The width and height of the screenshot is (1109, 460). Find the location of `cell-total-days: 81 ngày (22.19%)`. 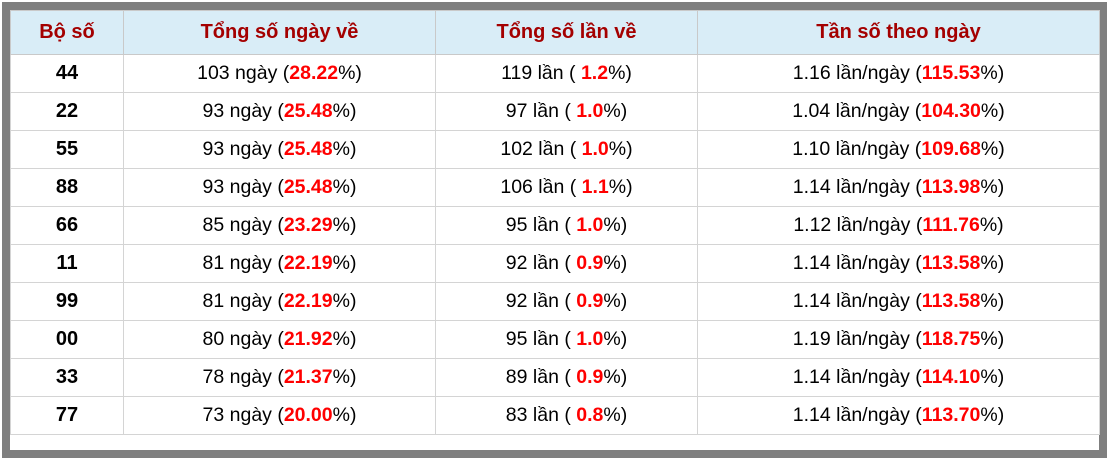

cell-total-days: 81 ngày (22.19%) is located at coordinates (279, 301).